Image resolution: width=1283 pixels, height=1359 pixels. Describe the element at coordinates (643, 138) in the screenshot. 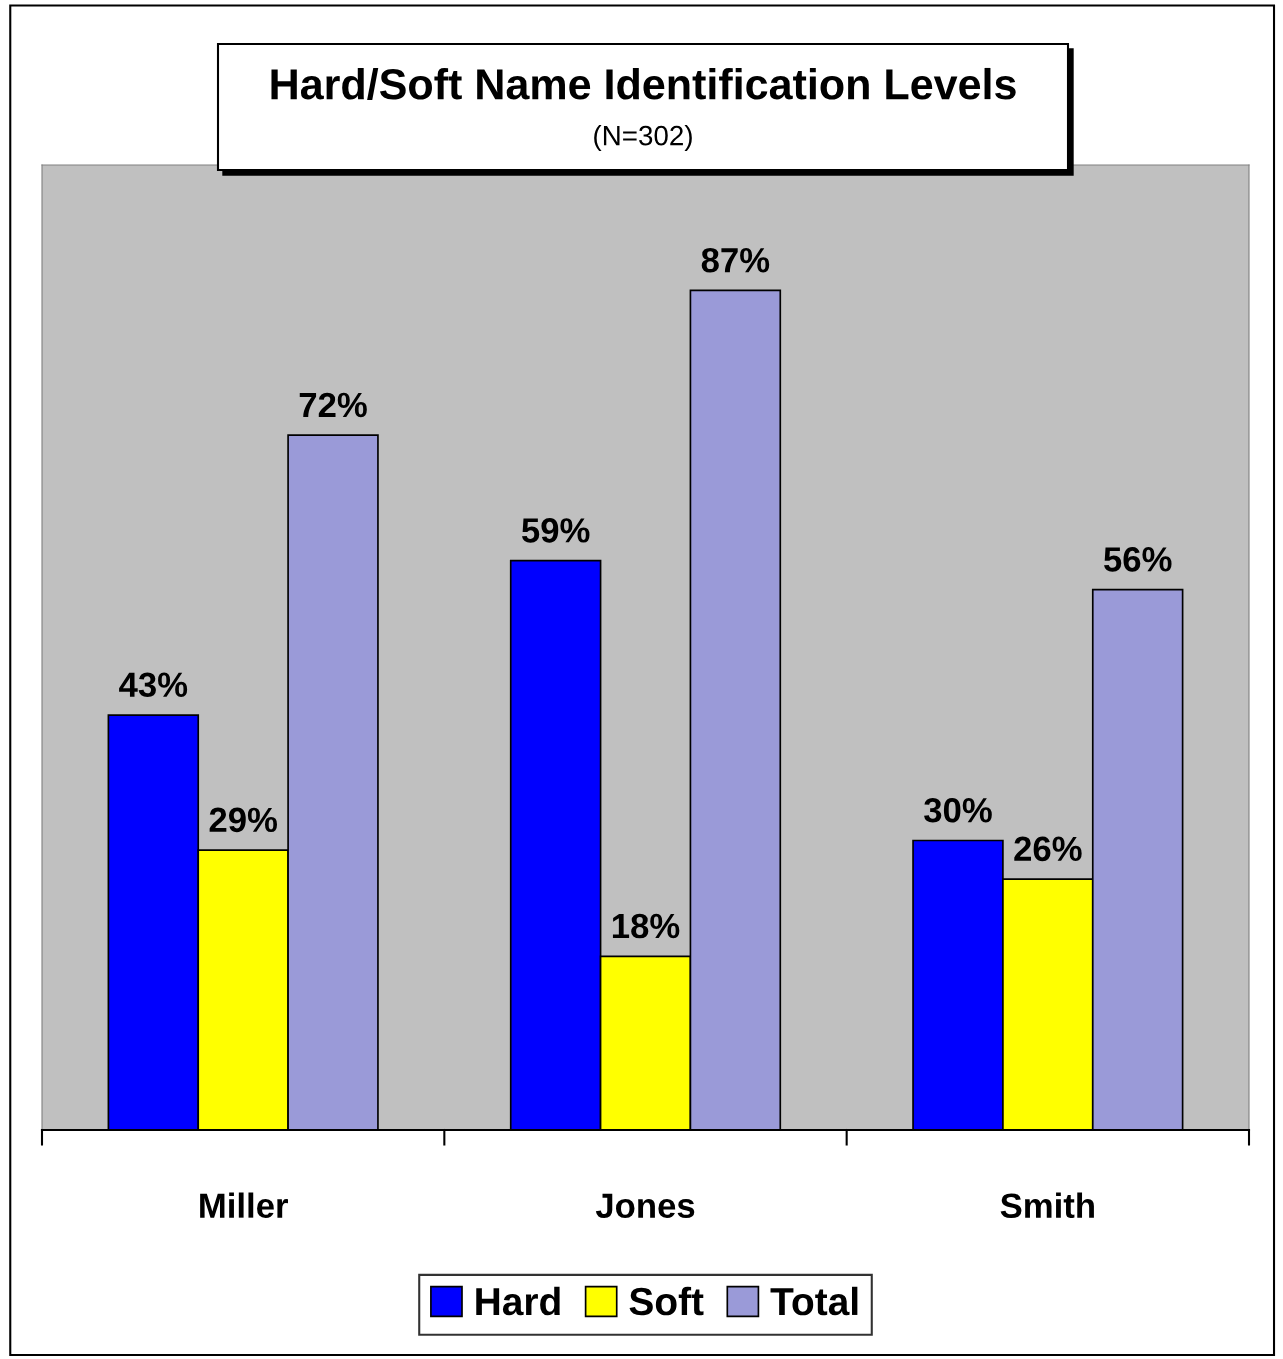

I see `chart-subtitle: (N=302)` at that location.